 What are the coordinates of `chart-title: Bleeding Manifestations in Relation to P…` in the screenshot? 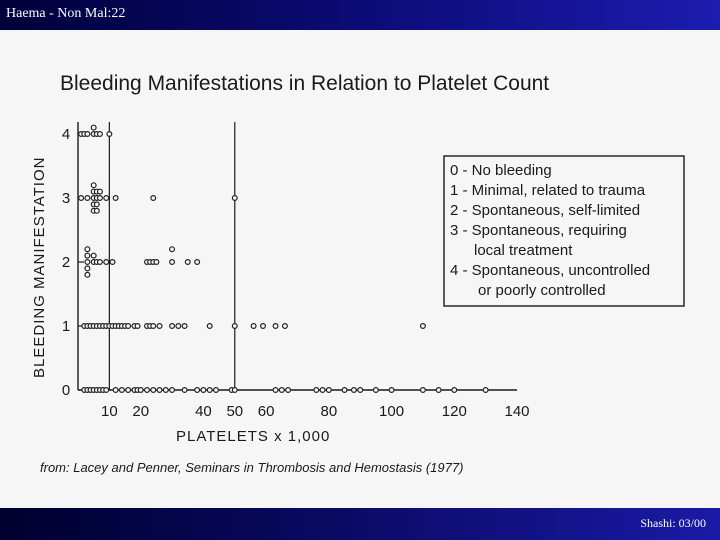 It's located at (304, 83).